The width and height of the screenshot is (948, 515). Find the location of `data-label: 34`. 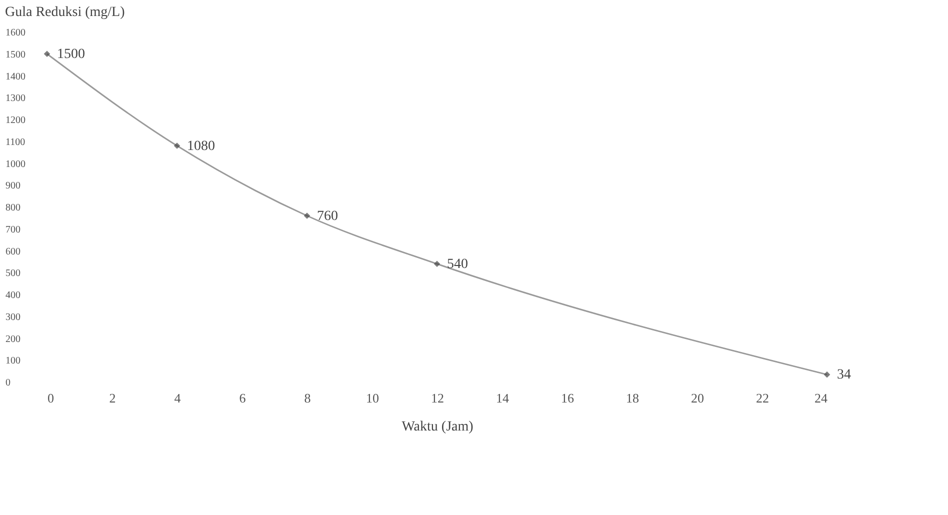

data-label: 34 is located at coordinates (844, 375).